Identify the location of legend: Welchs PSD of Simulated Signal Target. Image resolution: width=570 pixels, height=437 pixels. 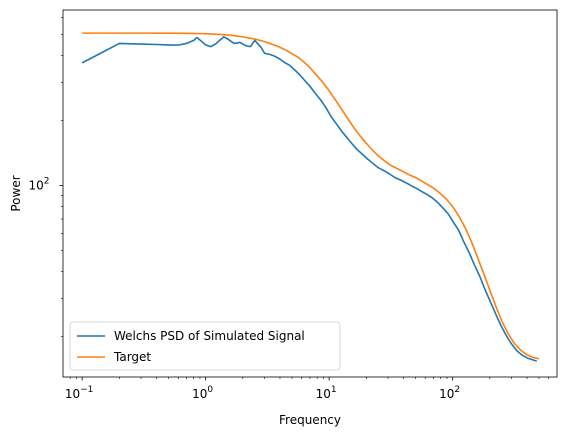
(205, 346).